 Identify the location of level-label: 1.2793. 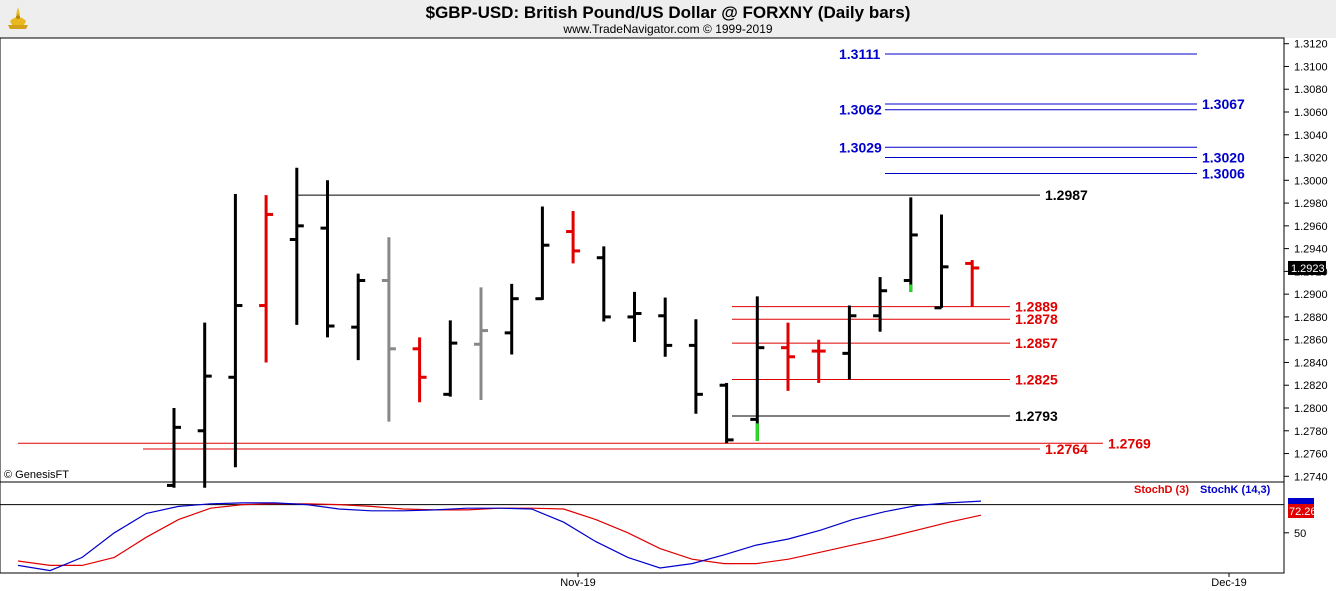
(1036, 416).